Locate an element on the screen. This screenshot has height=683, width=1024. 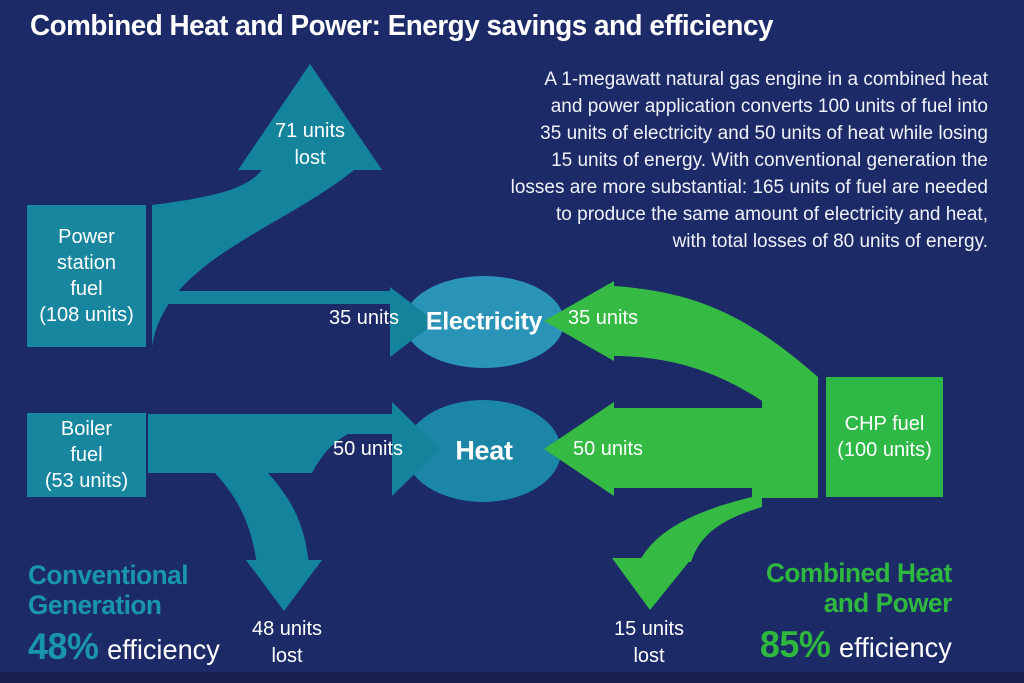
heat-oval is located at coordinates (483, 451).